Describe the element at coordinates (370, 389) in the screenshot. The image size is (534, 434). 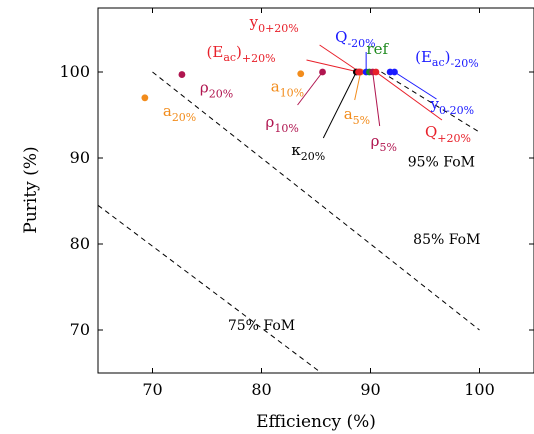
I see `x-tick-label-90: 90` at that location.